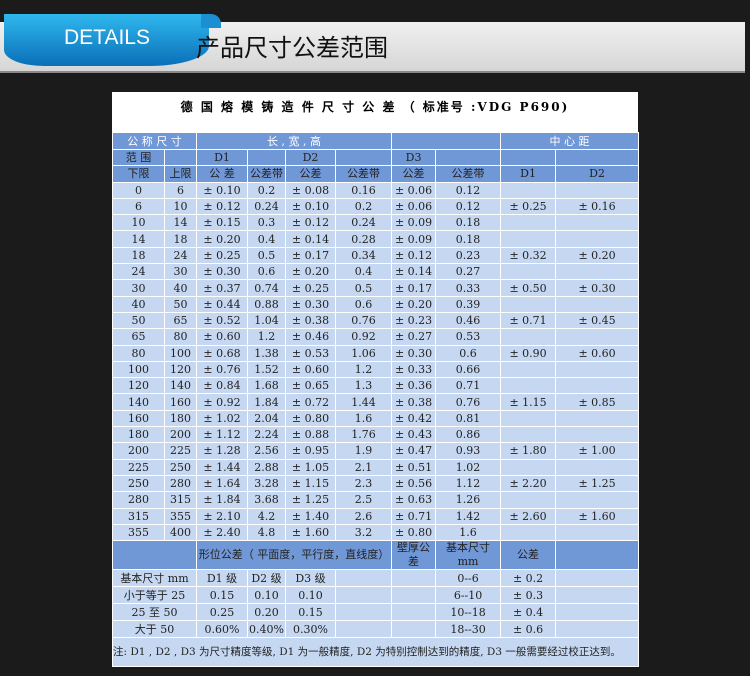 The image size is (750, 676). What do you see at coordinates (597, 451) in the screenshot?
I see `table-cell: ± 1.00` at bounding box center [597, 451].